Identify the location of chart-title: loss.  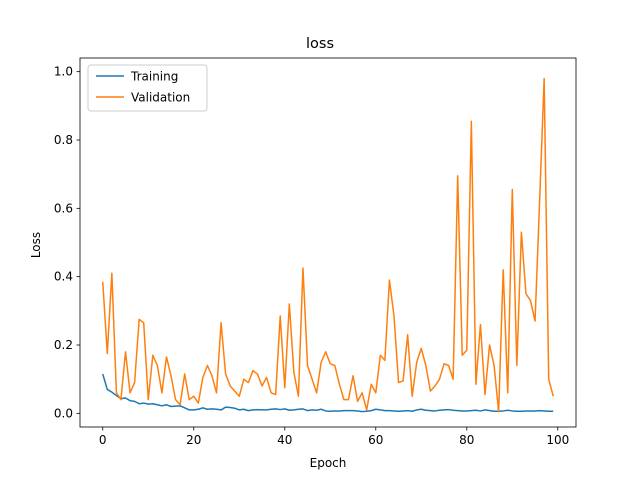
(320, 44).